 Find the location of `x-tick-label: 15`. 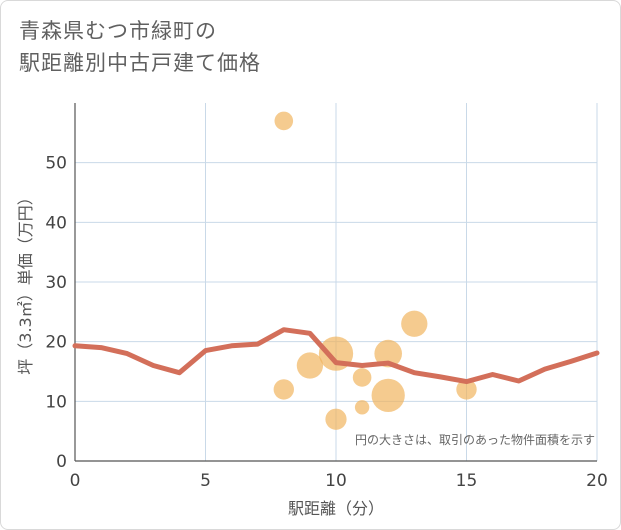

x-tick-label: 15 is located at coordinates (467, 481).